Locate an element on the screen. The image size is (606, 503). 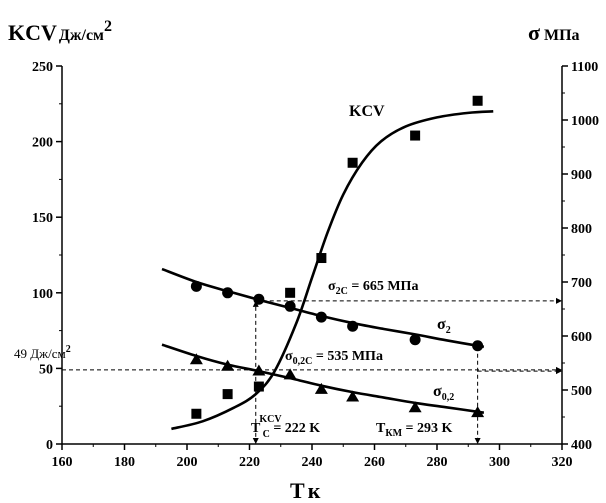
x-tick-label: 200 is located at coordinates (187, 462).